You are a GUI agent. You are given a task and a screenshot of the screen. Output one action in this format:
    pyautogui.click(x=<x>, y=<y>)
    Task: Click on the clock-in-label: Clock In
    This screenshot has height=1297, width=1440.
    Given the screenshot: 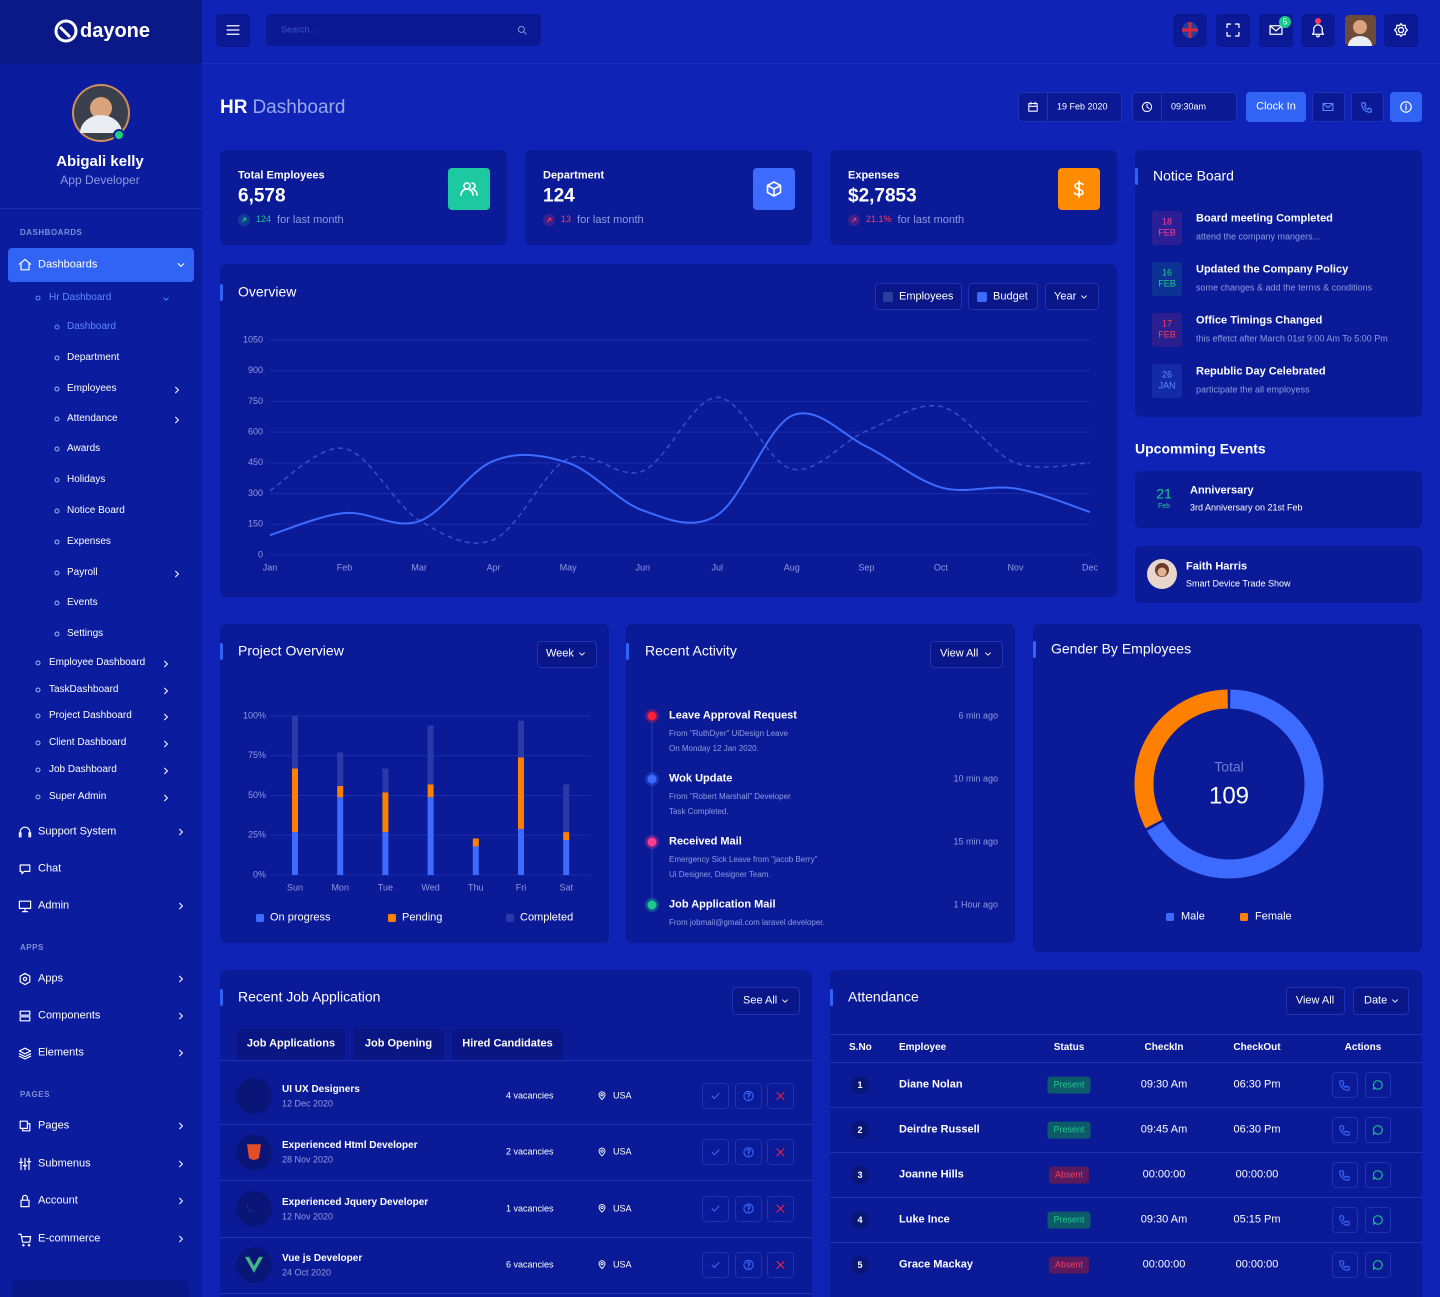 What is the action you would take?
    pyautogui.click(x=1276, y=106)
    